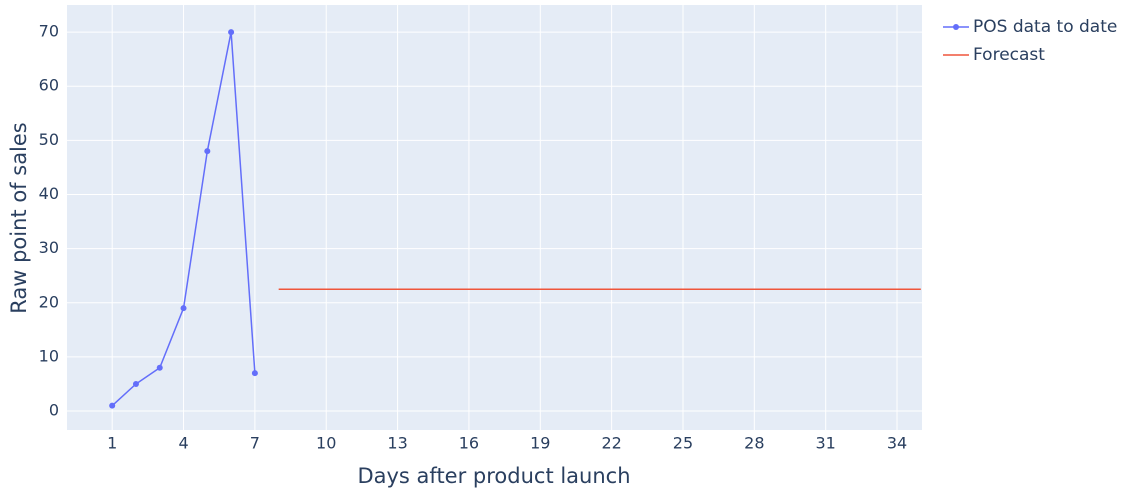  What do you see at coordinates (19, 218) in the screenshot?
I see `y-axis-title: Raw point of sales` at bounding box center [19, 218].